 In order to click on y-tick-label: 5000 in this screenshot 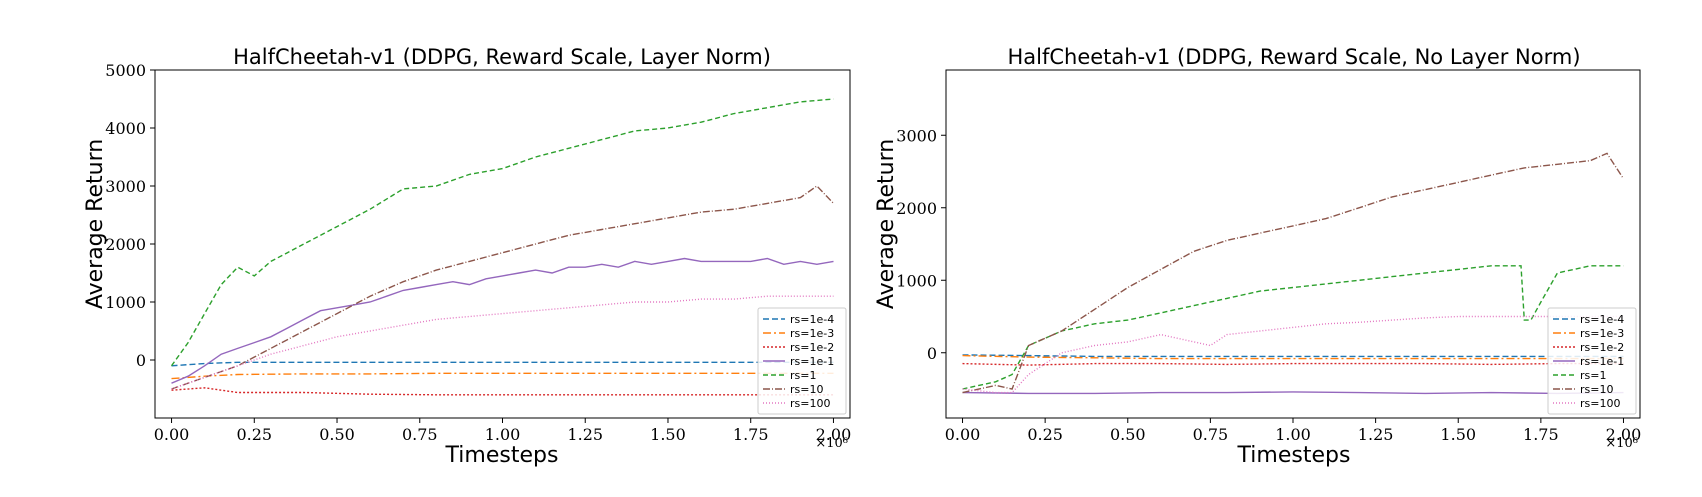, I will do `click(125, 70)`.